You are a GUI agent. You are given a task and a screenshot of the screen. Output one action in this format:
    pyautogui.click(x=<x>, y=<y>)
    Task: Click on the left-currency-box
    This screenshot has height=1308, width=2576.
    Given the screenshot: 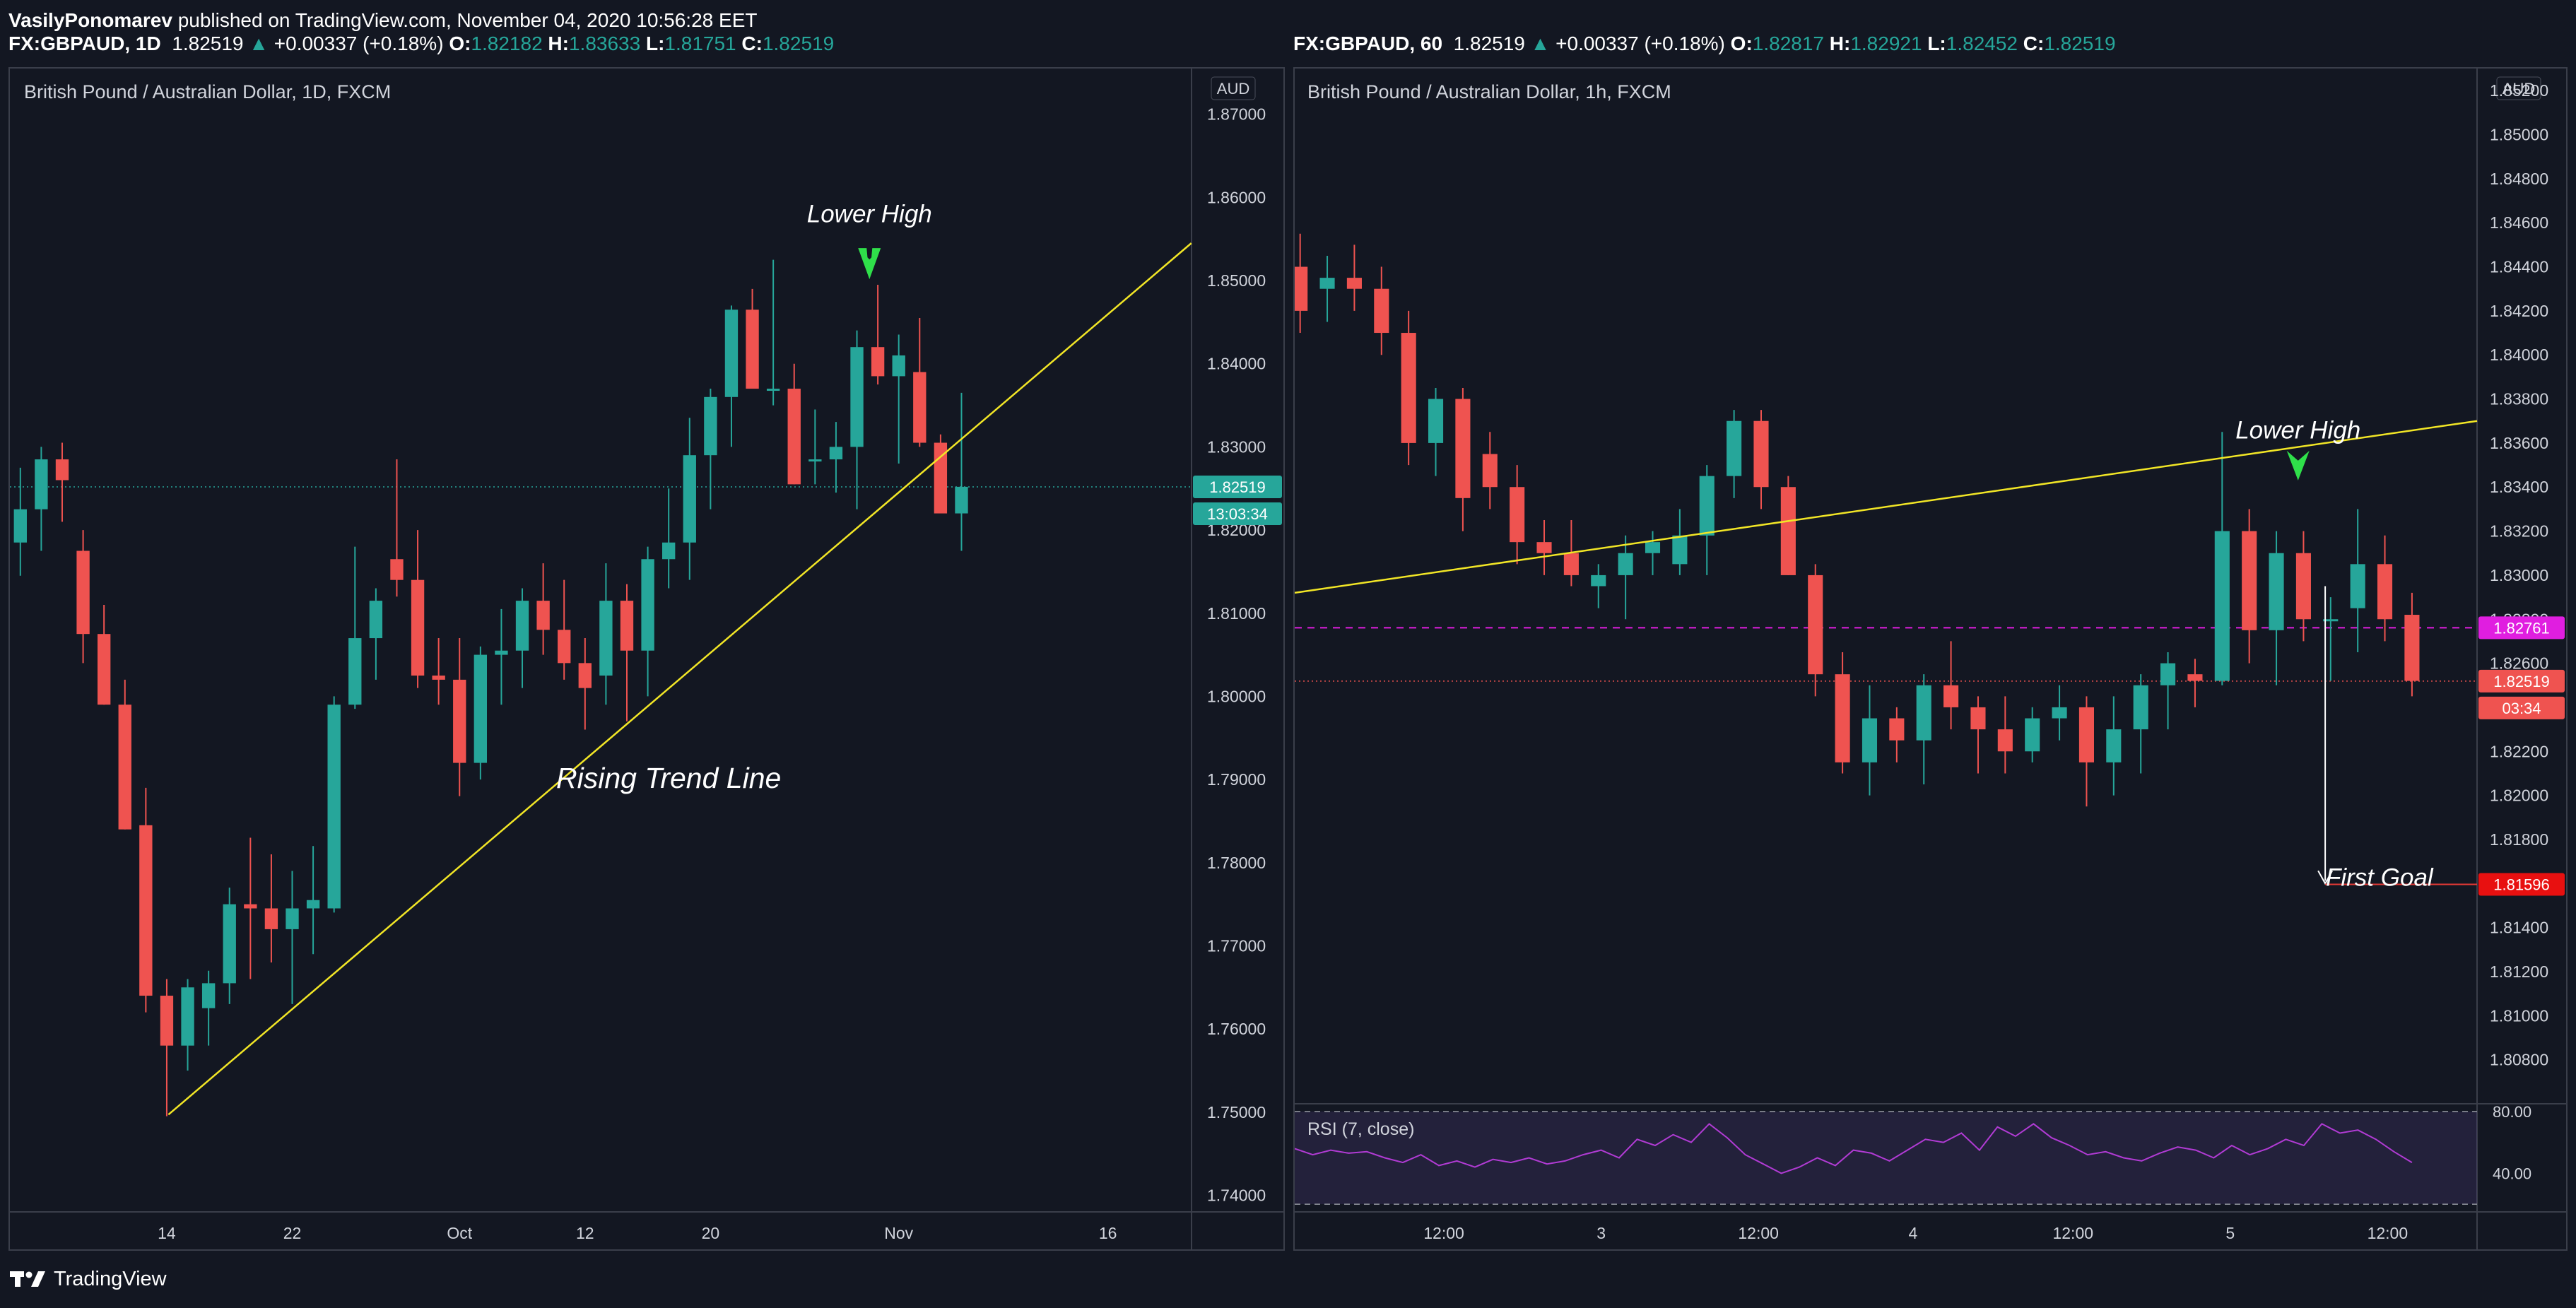 What is the action you would take?
    pyautogui.click(x=1233, y=88)
    